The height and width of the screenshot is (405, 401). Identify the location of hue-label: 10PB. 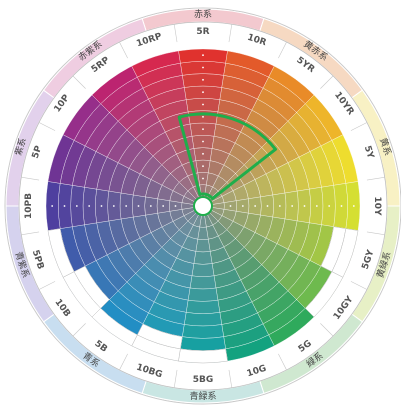
(29, 206).